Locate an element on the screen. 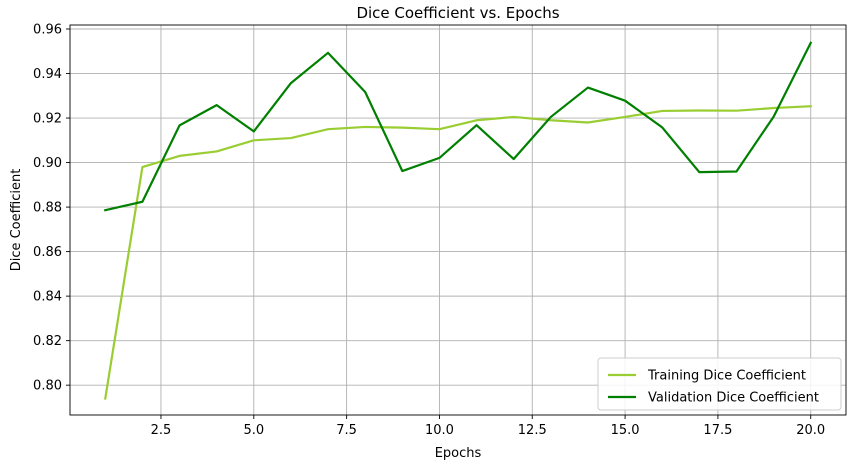 This screenshot has height=470, width=855. x-tick-label: 2.5 is located at coordinates (161, 430).